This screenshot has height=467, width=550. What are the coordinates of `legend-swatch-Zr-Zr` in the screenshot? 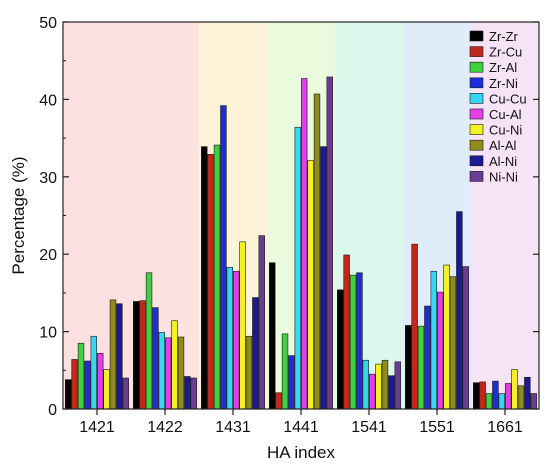 It's located at (476, 36).